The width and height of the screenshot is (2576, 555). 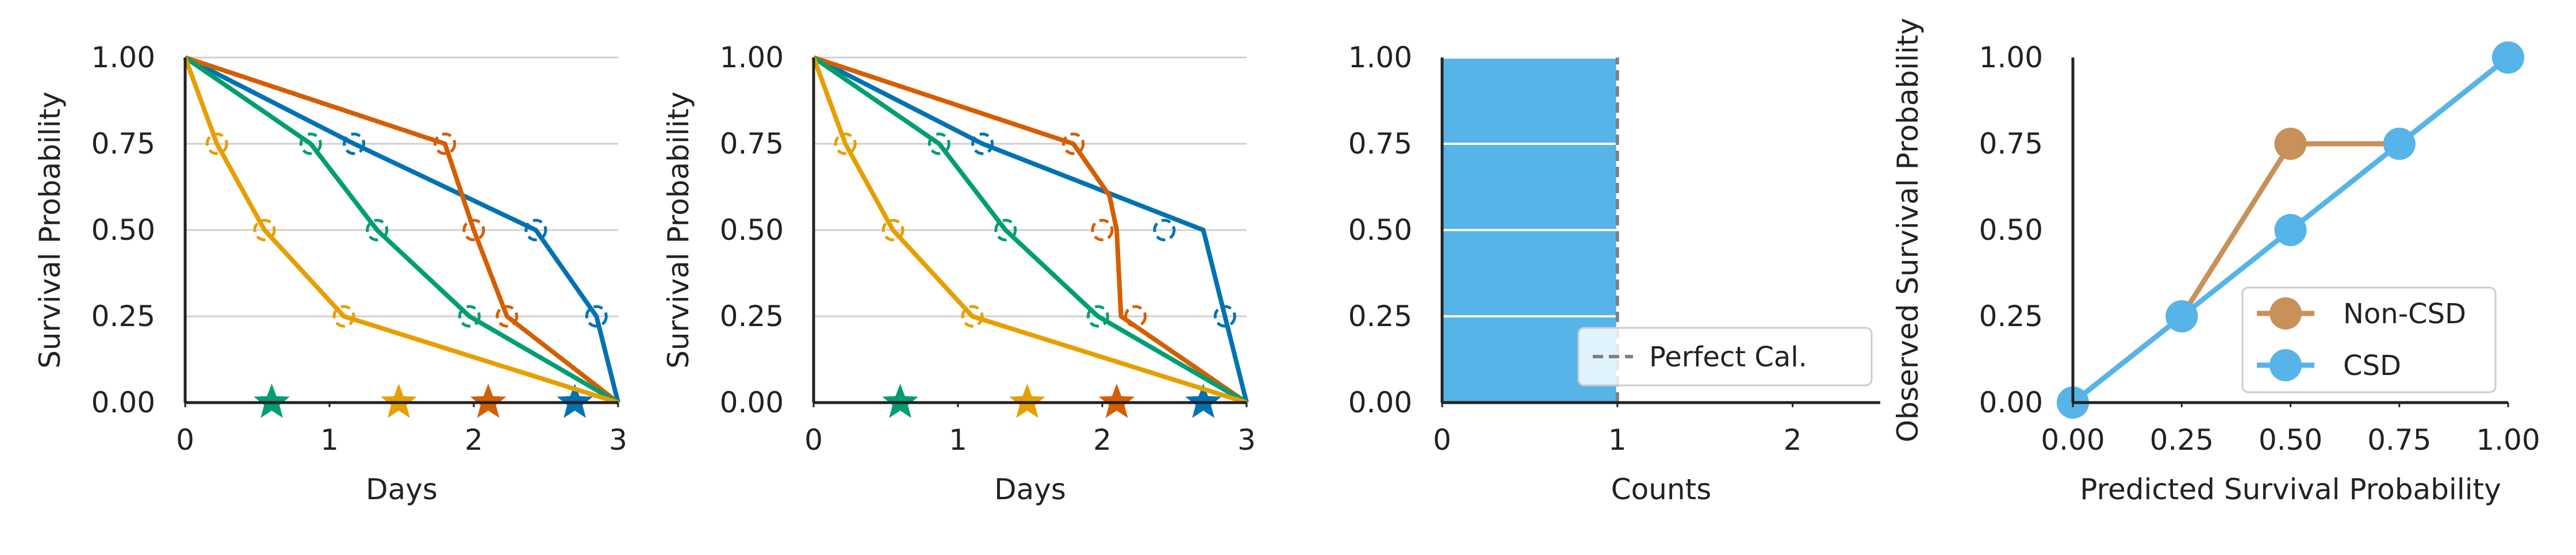 What do you see at coordinates (2399, 440) in the screenshot?
I see `x-tick-label: 0.75` at bounding box center [2399, 440].